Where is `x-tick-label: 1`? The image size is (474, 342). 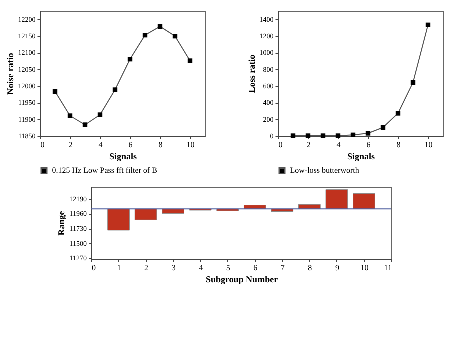 x-tick-label: 1 is located at coordinates (119, 268).